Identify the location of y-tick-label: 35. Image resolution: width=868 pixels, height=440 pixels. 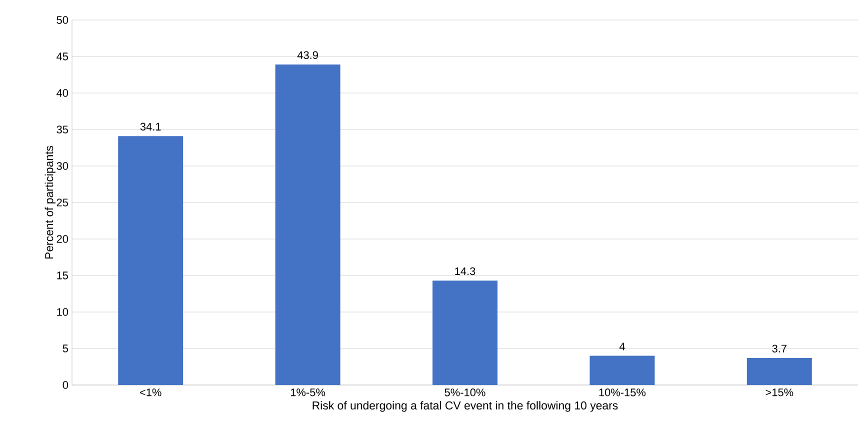
(62, 130).